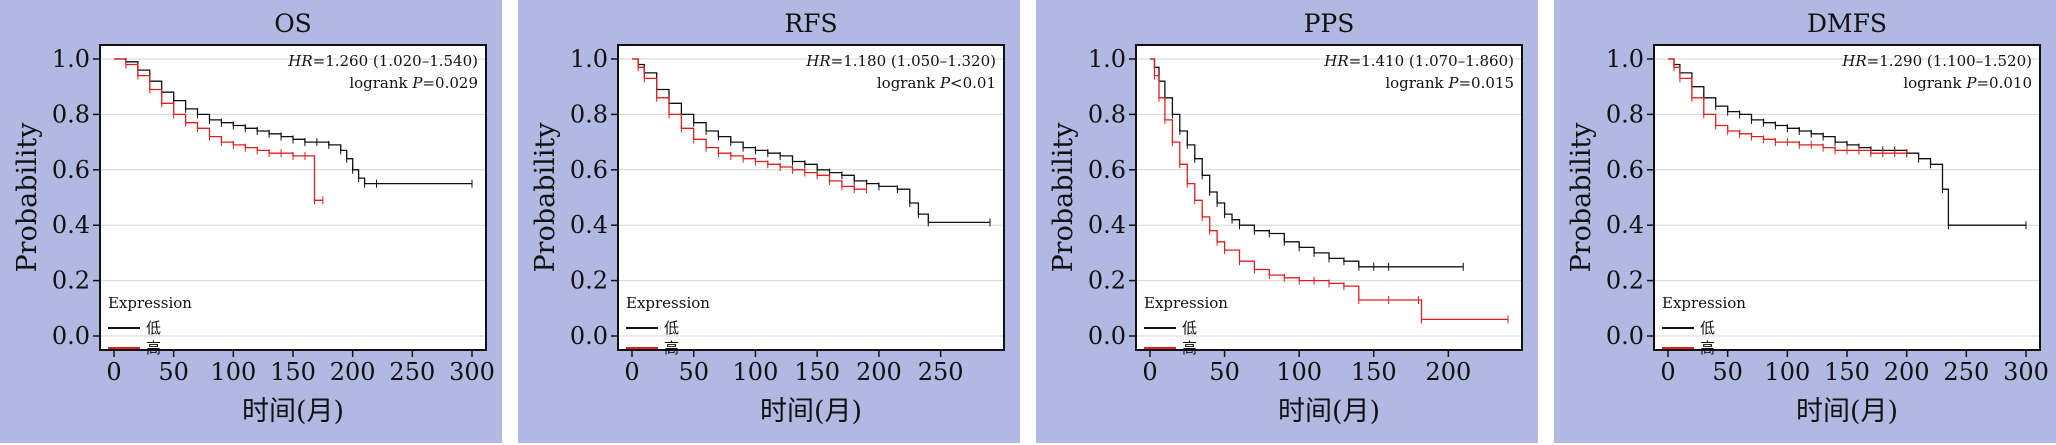 The image size is (2056, 445). What do you see at coordinates (810, 23) in the screenshot?
I see `chart-title: RFS` at bounding box center [810, 23].